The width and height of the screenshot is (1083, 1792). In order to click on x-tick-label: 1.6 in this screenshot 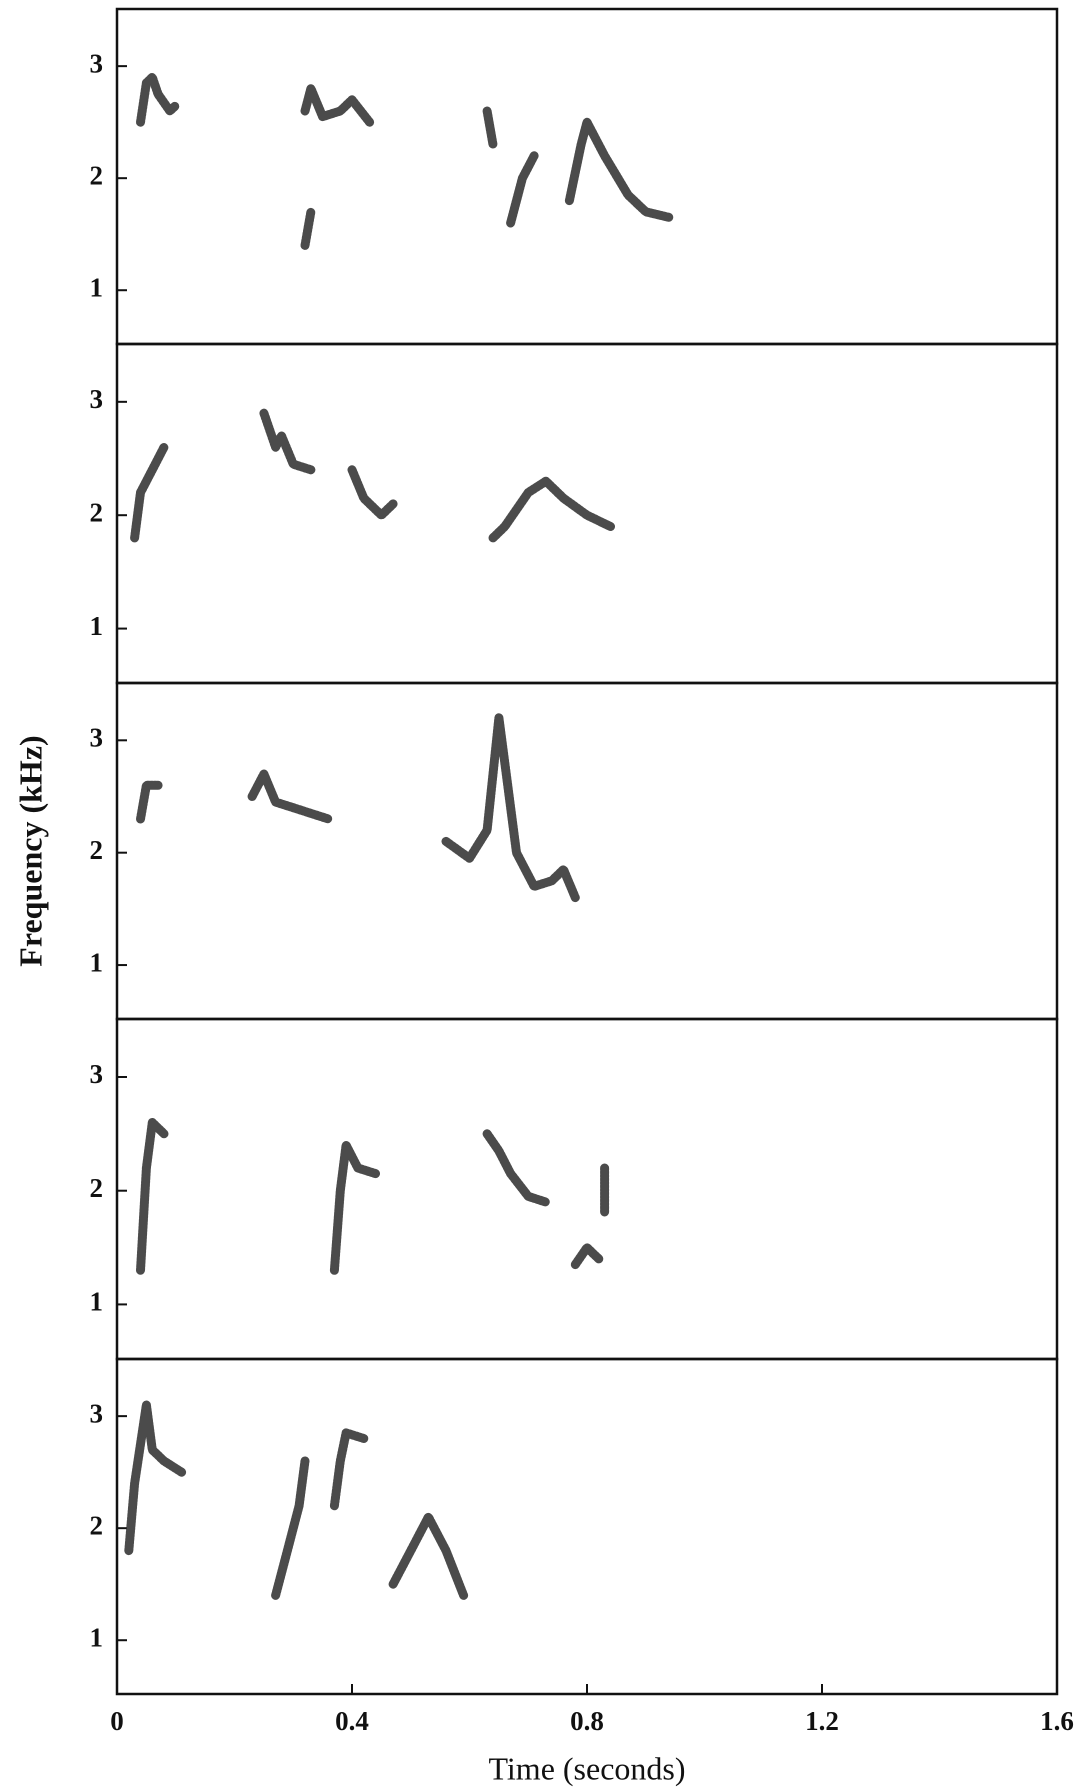, I will do `click(1057, 1721)`.